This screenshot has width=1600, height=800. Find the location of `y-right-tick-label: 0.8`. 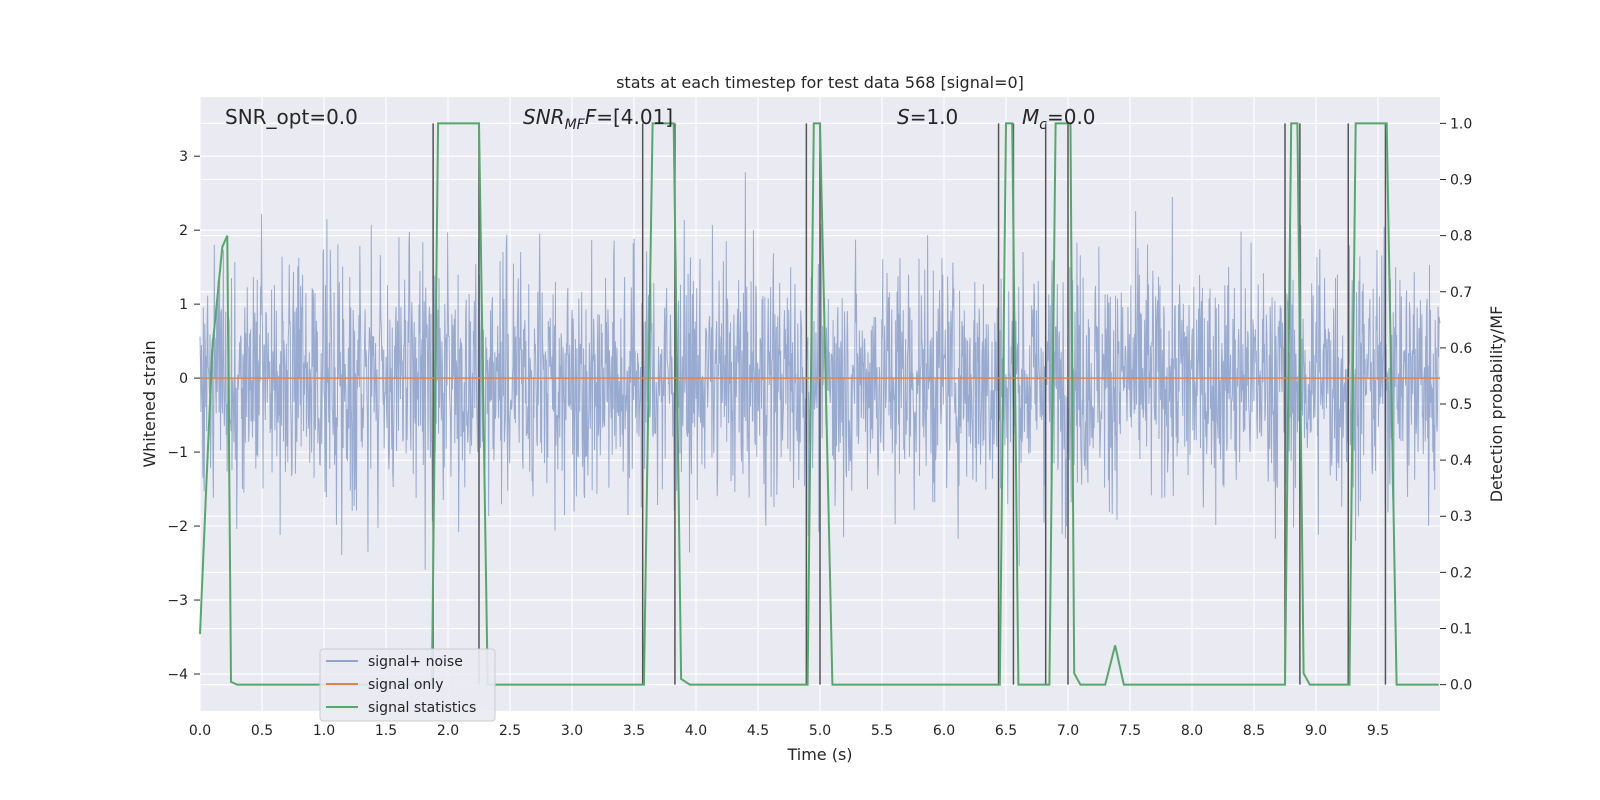

y-right-tick-label: 0.8 is located at coordinates (1461, 237).